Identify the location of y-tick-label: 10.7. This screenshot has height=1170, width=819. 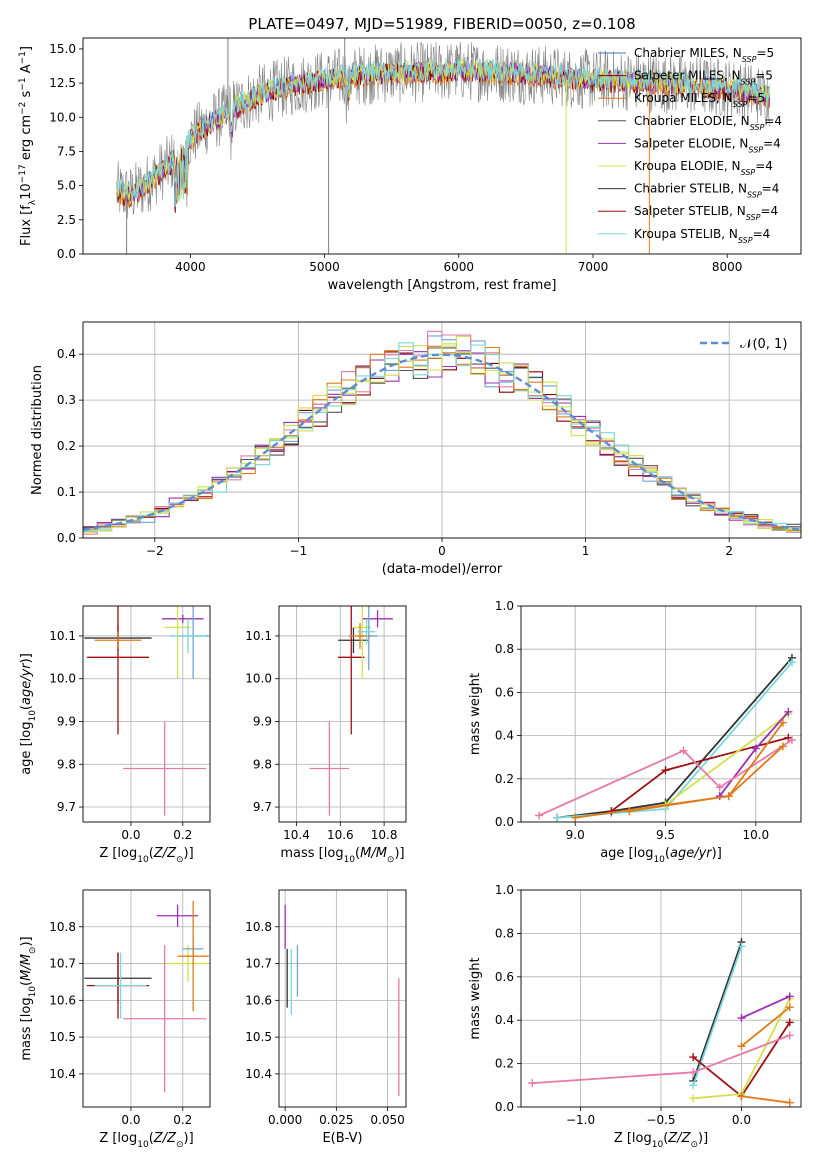
(258, 964).